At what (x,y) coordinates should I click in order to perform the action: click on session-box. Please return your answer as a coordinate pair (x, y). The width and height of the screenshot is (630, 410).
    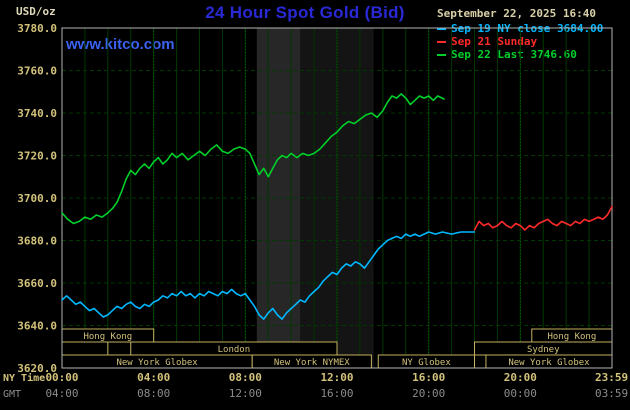
    Looking at the image, I should click on (85, 348).